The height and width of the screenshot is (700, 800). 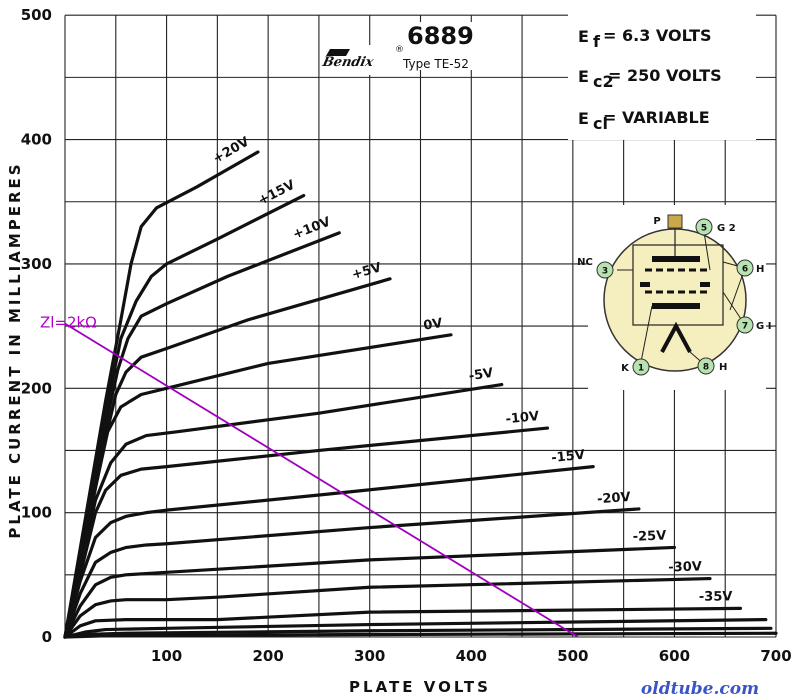 I want to click on pin-5: 5 G 2, so click(x=715, y=227).